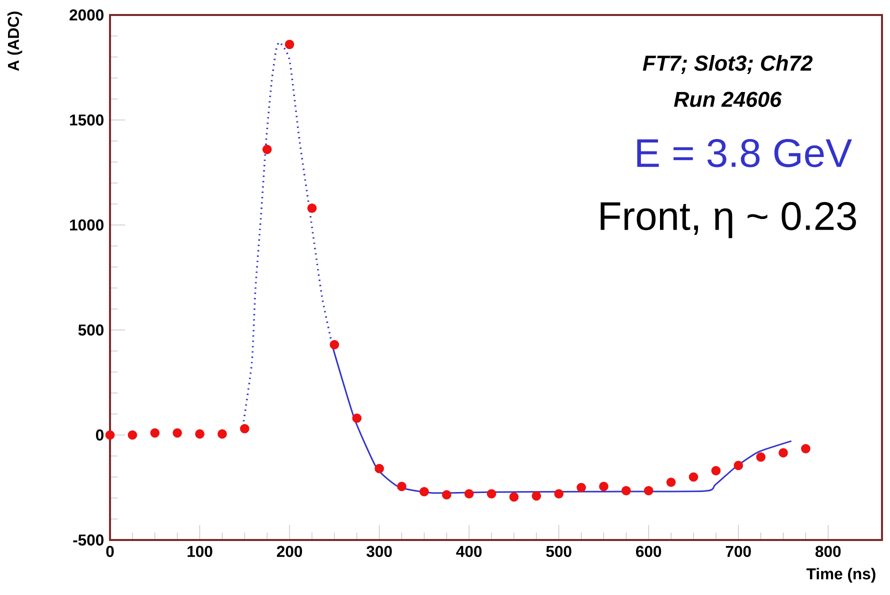 This screenshot has width=890, height=595. Describe the element at coordinates (469, 552) in the screenshot. I see `x-tick-label: 400` at that location.